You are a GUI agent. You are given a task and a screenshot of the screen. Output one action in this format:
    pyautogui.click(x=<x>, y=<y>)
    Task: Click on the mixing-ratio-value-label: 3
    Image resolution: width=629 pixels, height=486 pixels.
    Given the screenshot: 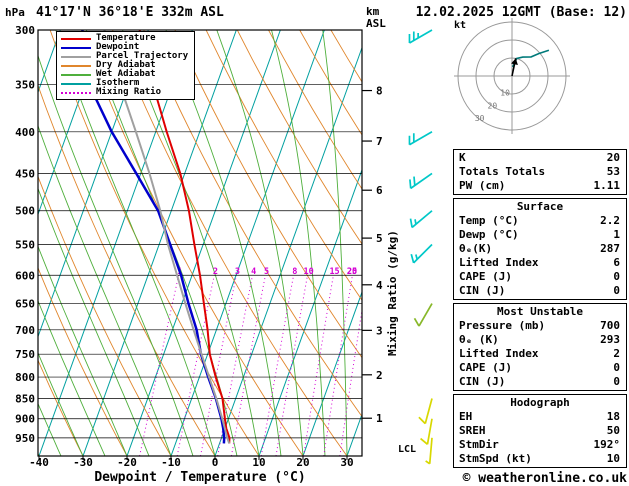 What is the action you would take?
    pyautogui.click(x=237, y=272)
    